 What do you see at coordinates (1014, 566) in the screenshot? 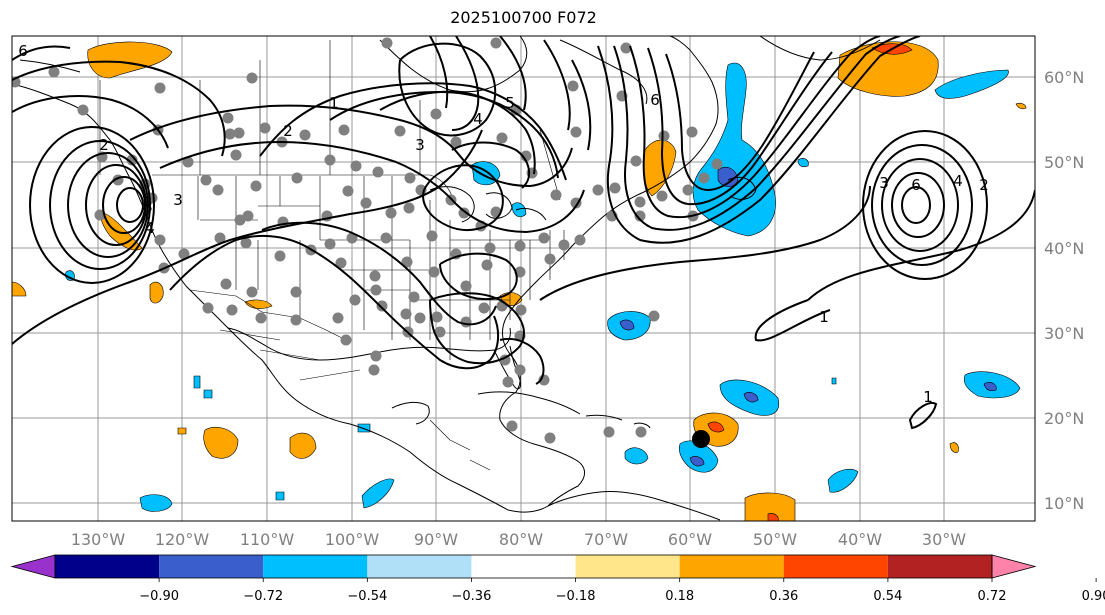
I see `colorbar-extend-right` at bounding box center [1014, 566].